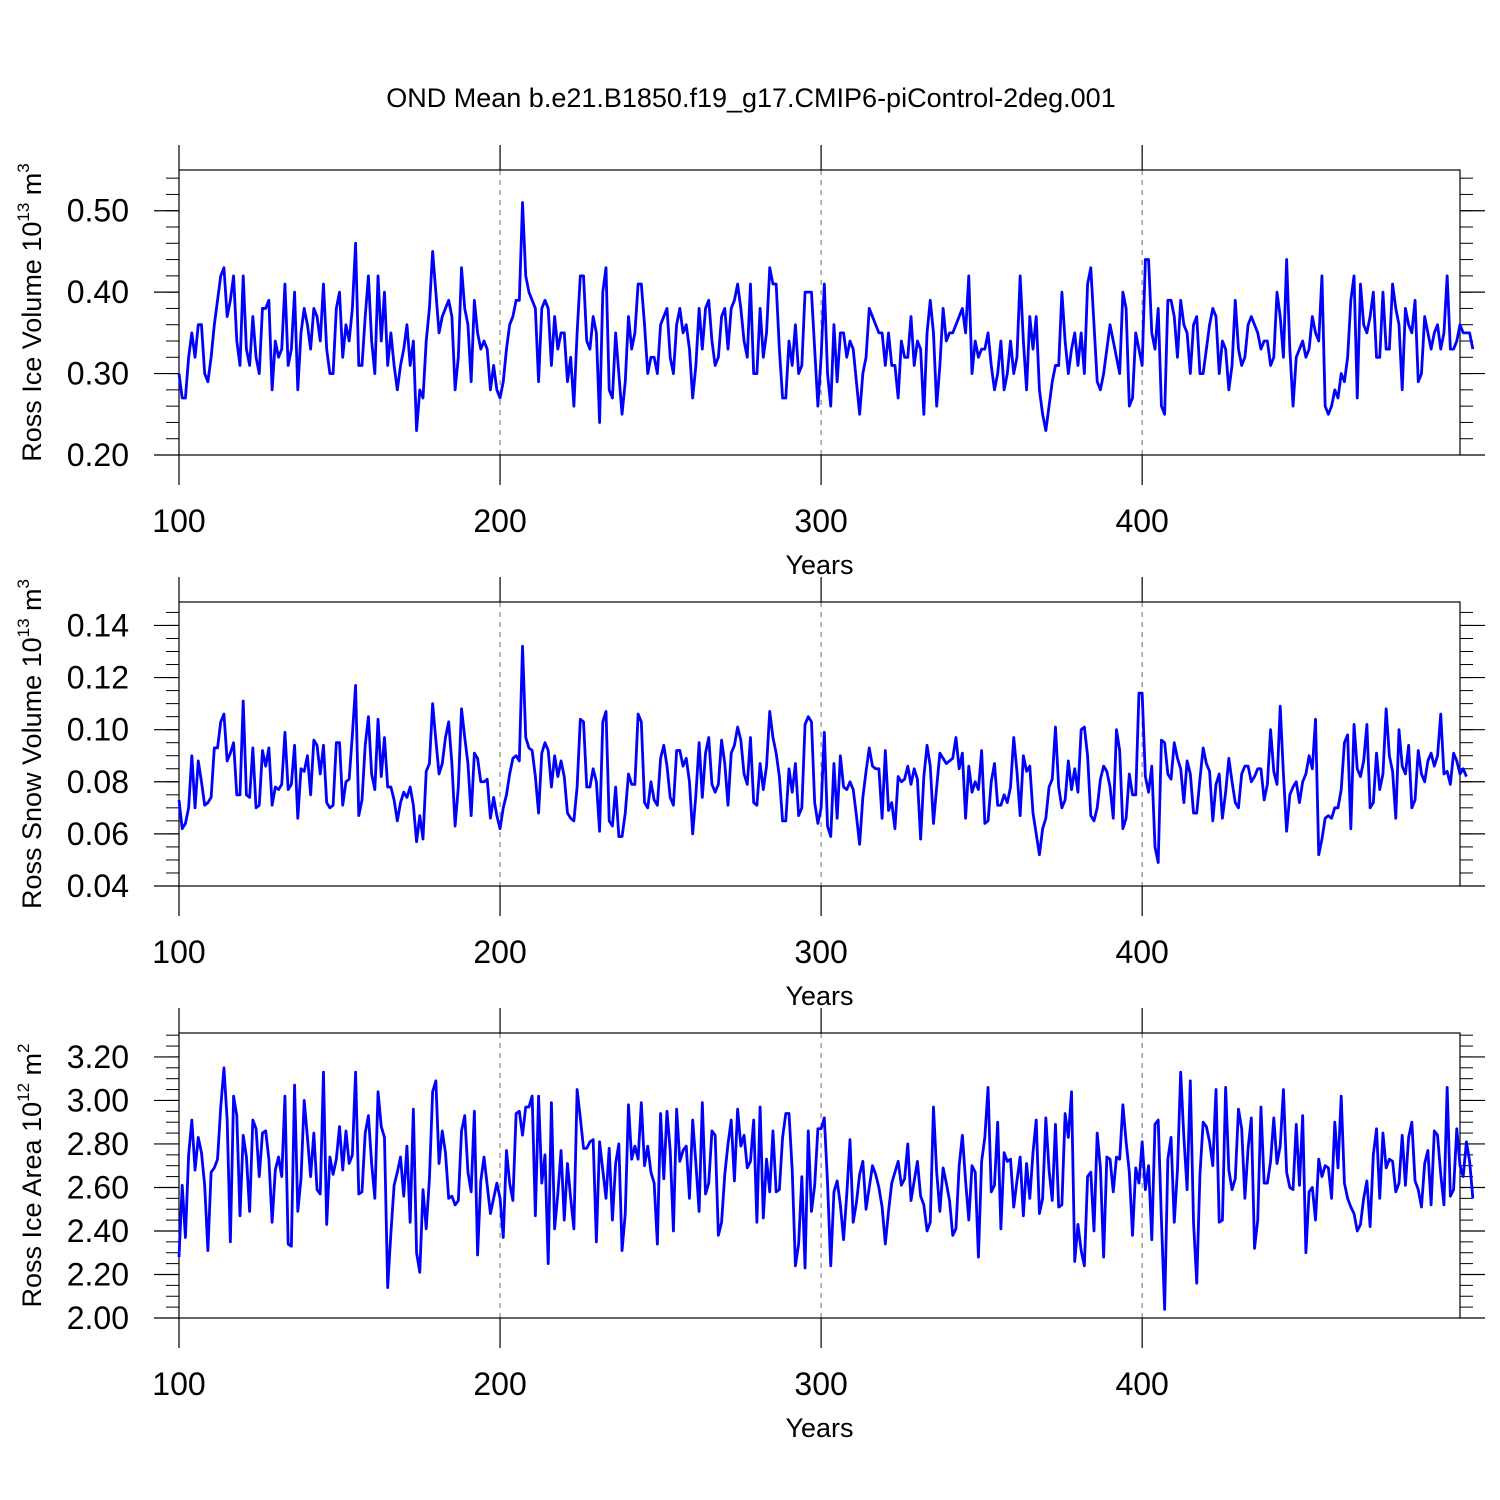  I want to click on y-axis-label: Ross Snow Volume 1013 m3, so click(30, 744).